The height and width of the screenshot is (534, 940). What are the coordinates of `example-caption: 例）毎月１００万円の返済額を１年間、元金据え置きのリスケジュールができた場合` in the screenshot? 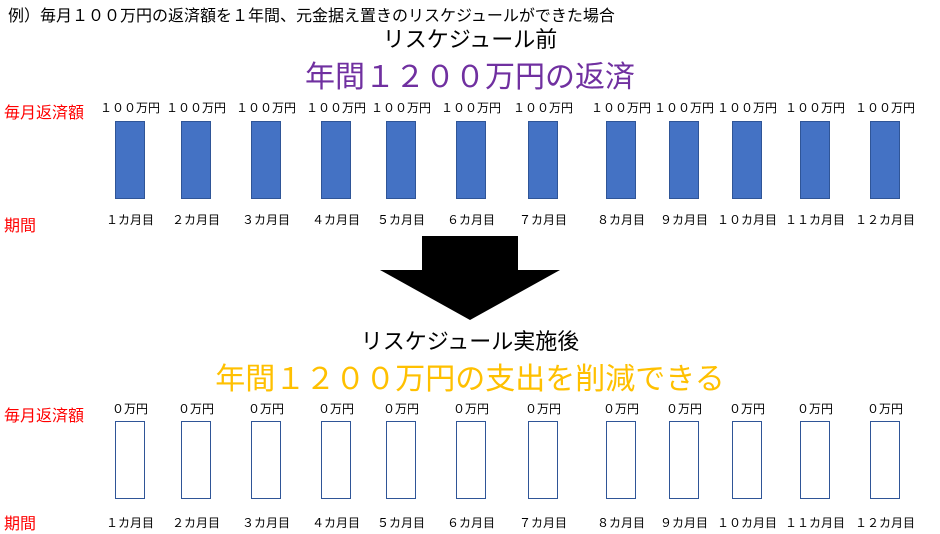 It's located at (311, 15).